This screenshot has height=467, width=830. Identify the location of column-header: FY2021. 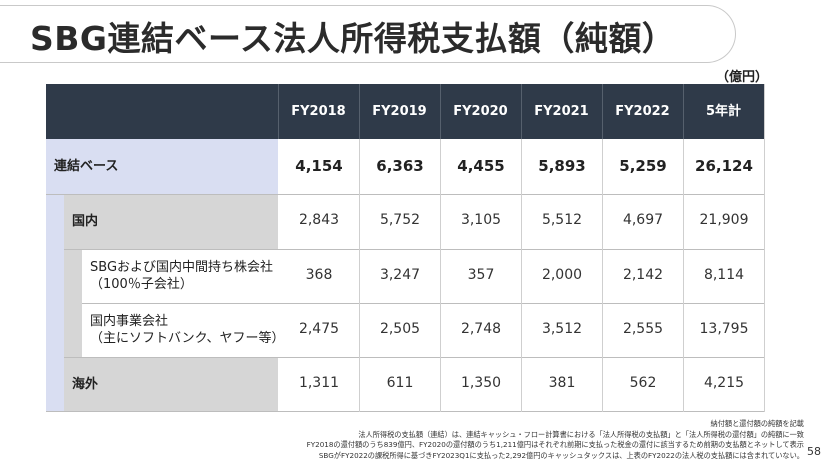
(561, 111).